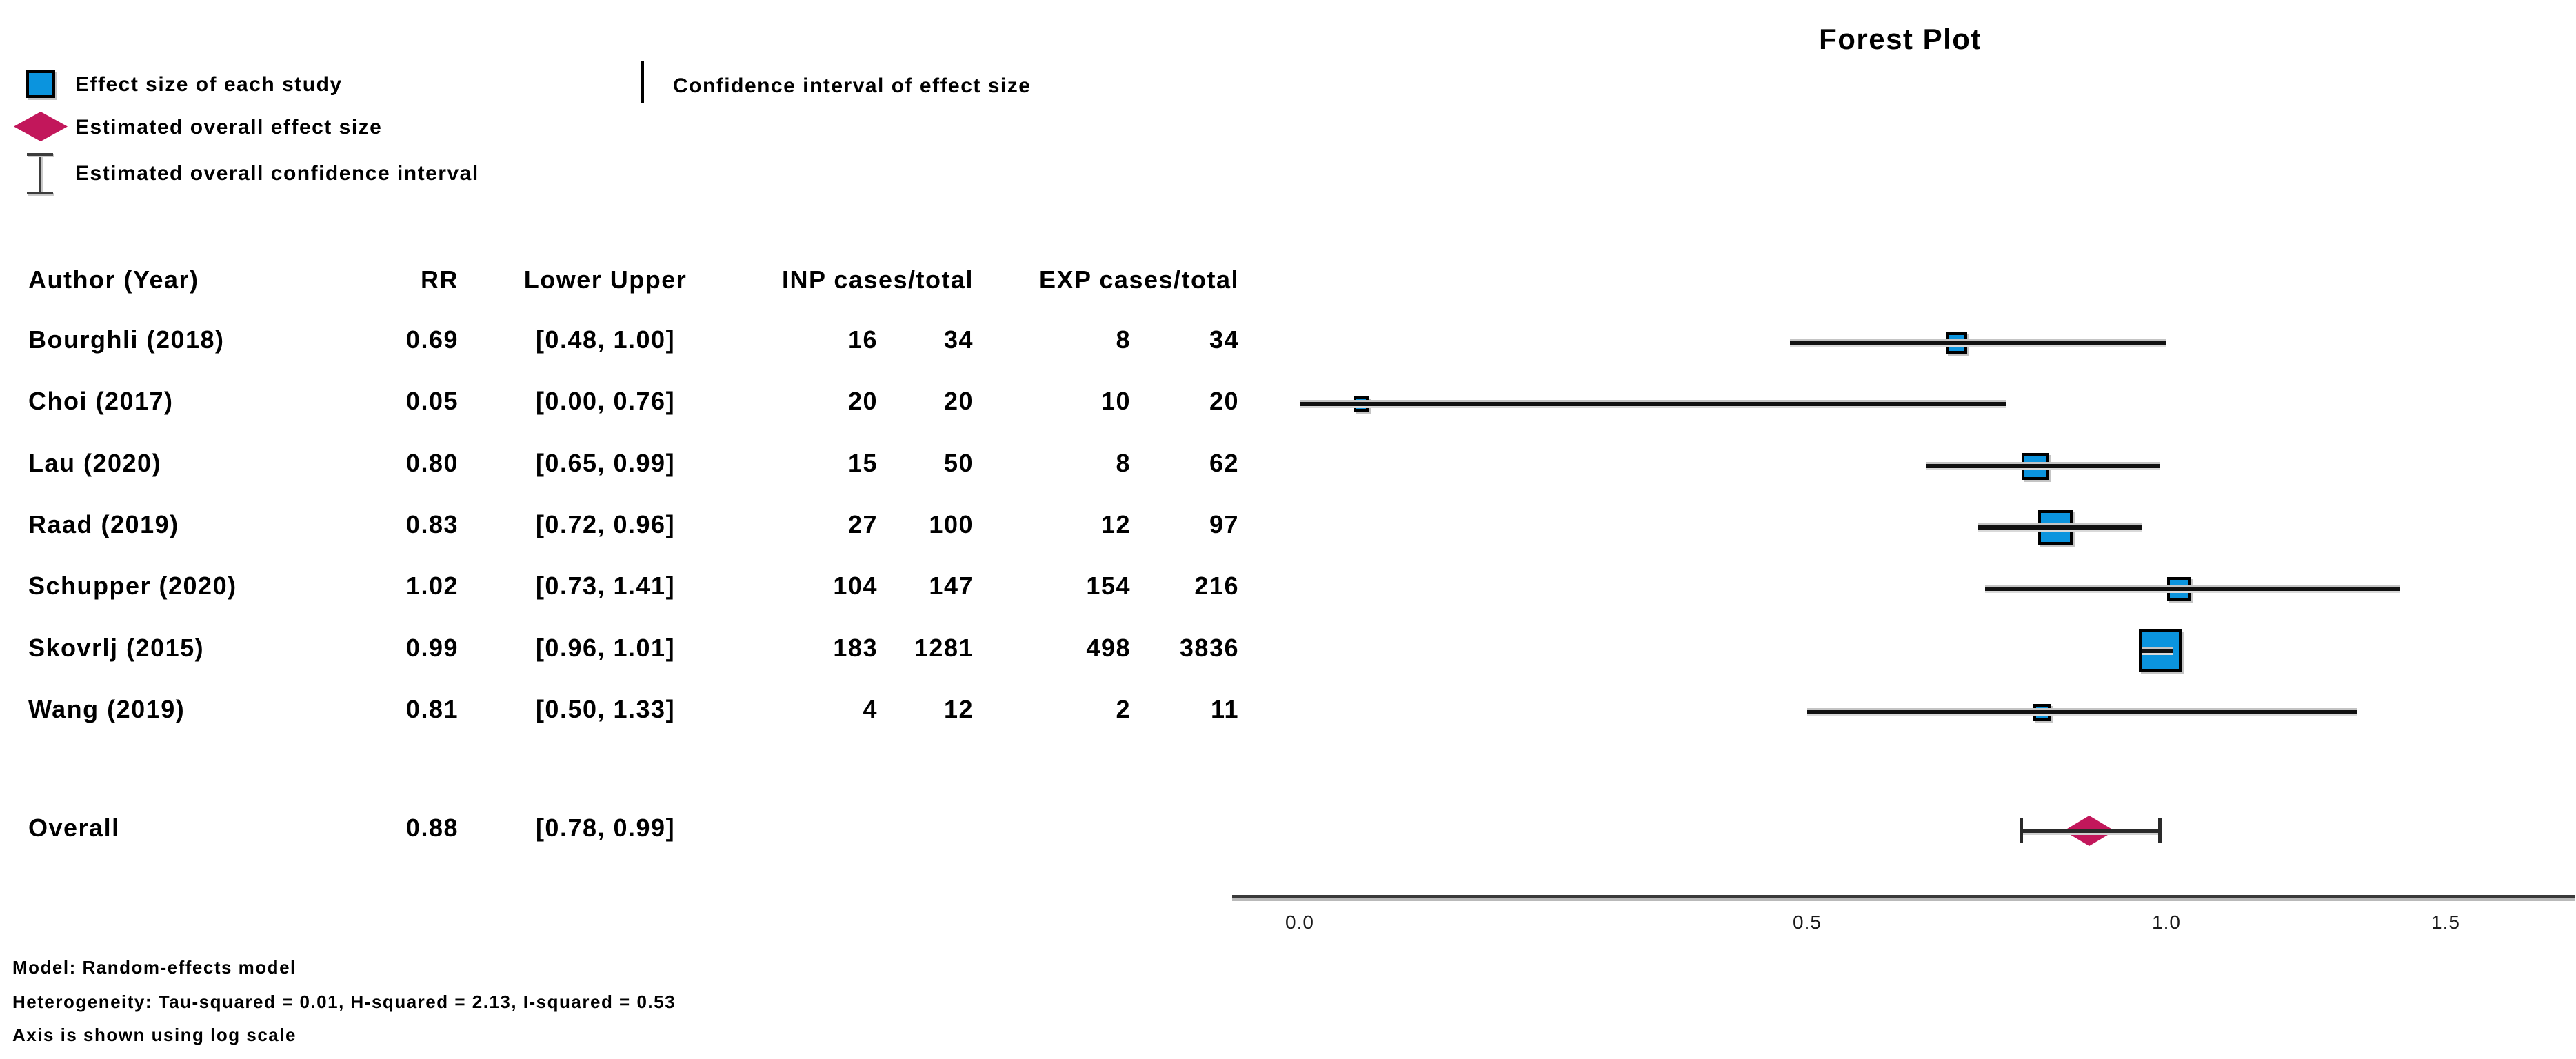  What do you see at coordinates (74, 828) in the screenshot?
I see `overall-label: Overall` at bounding box center [74, 828].